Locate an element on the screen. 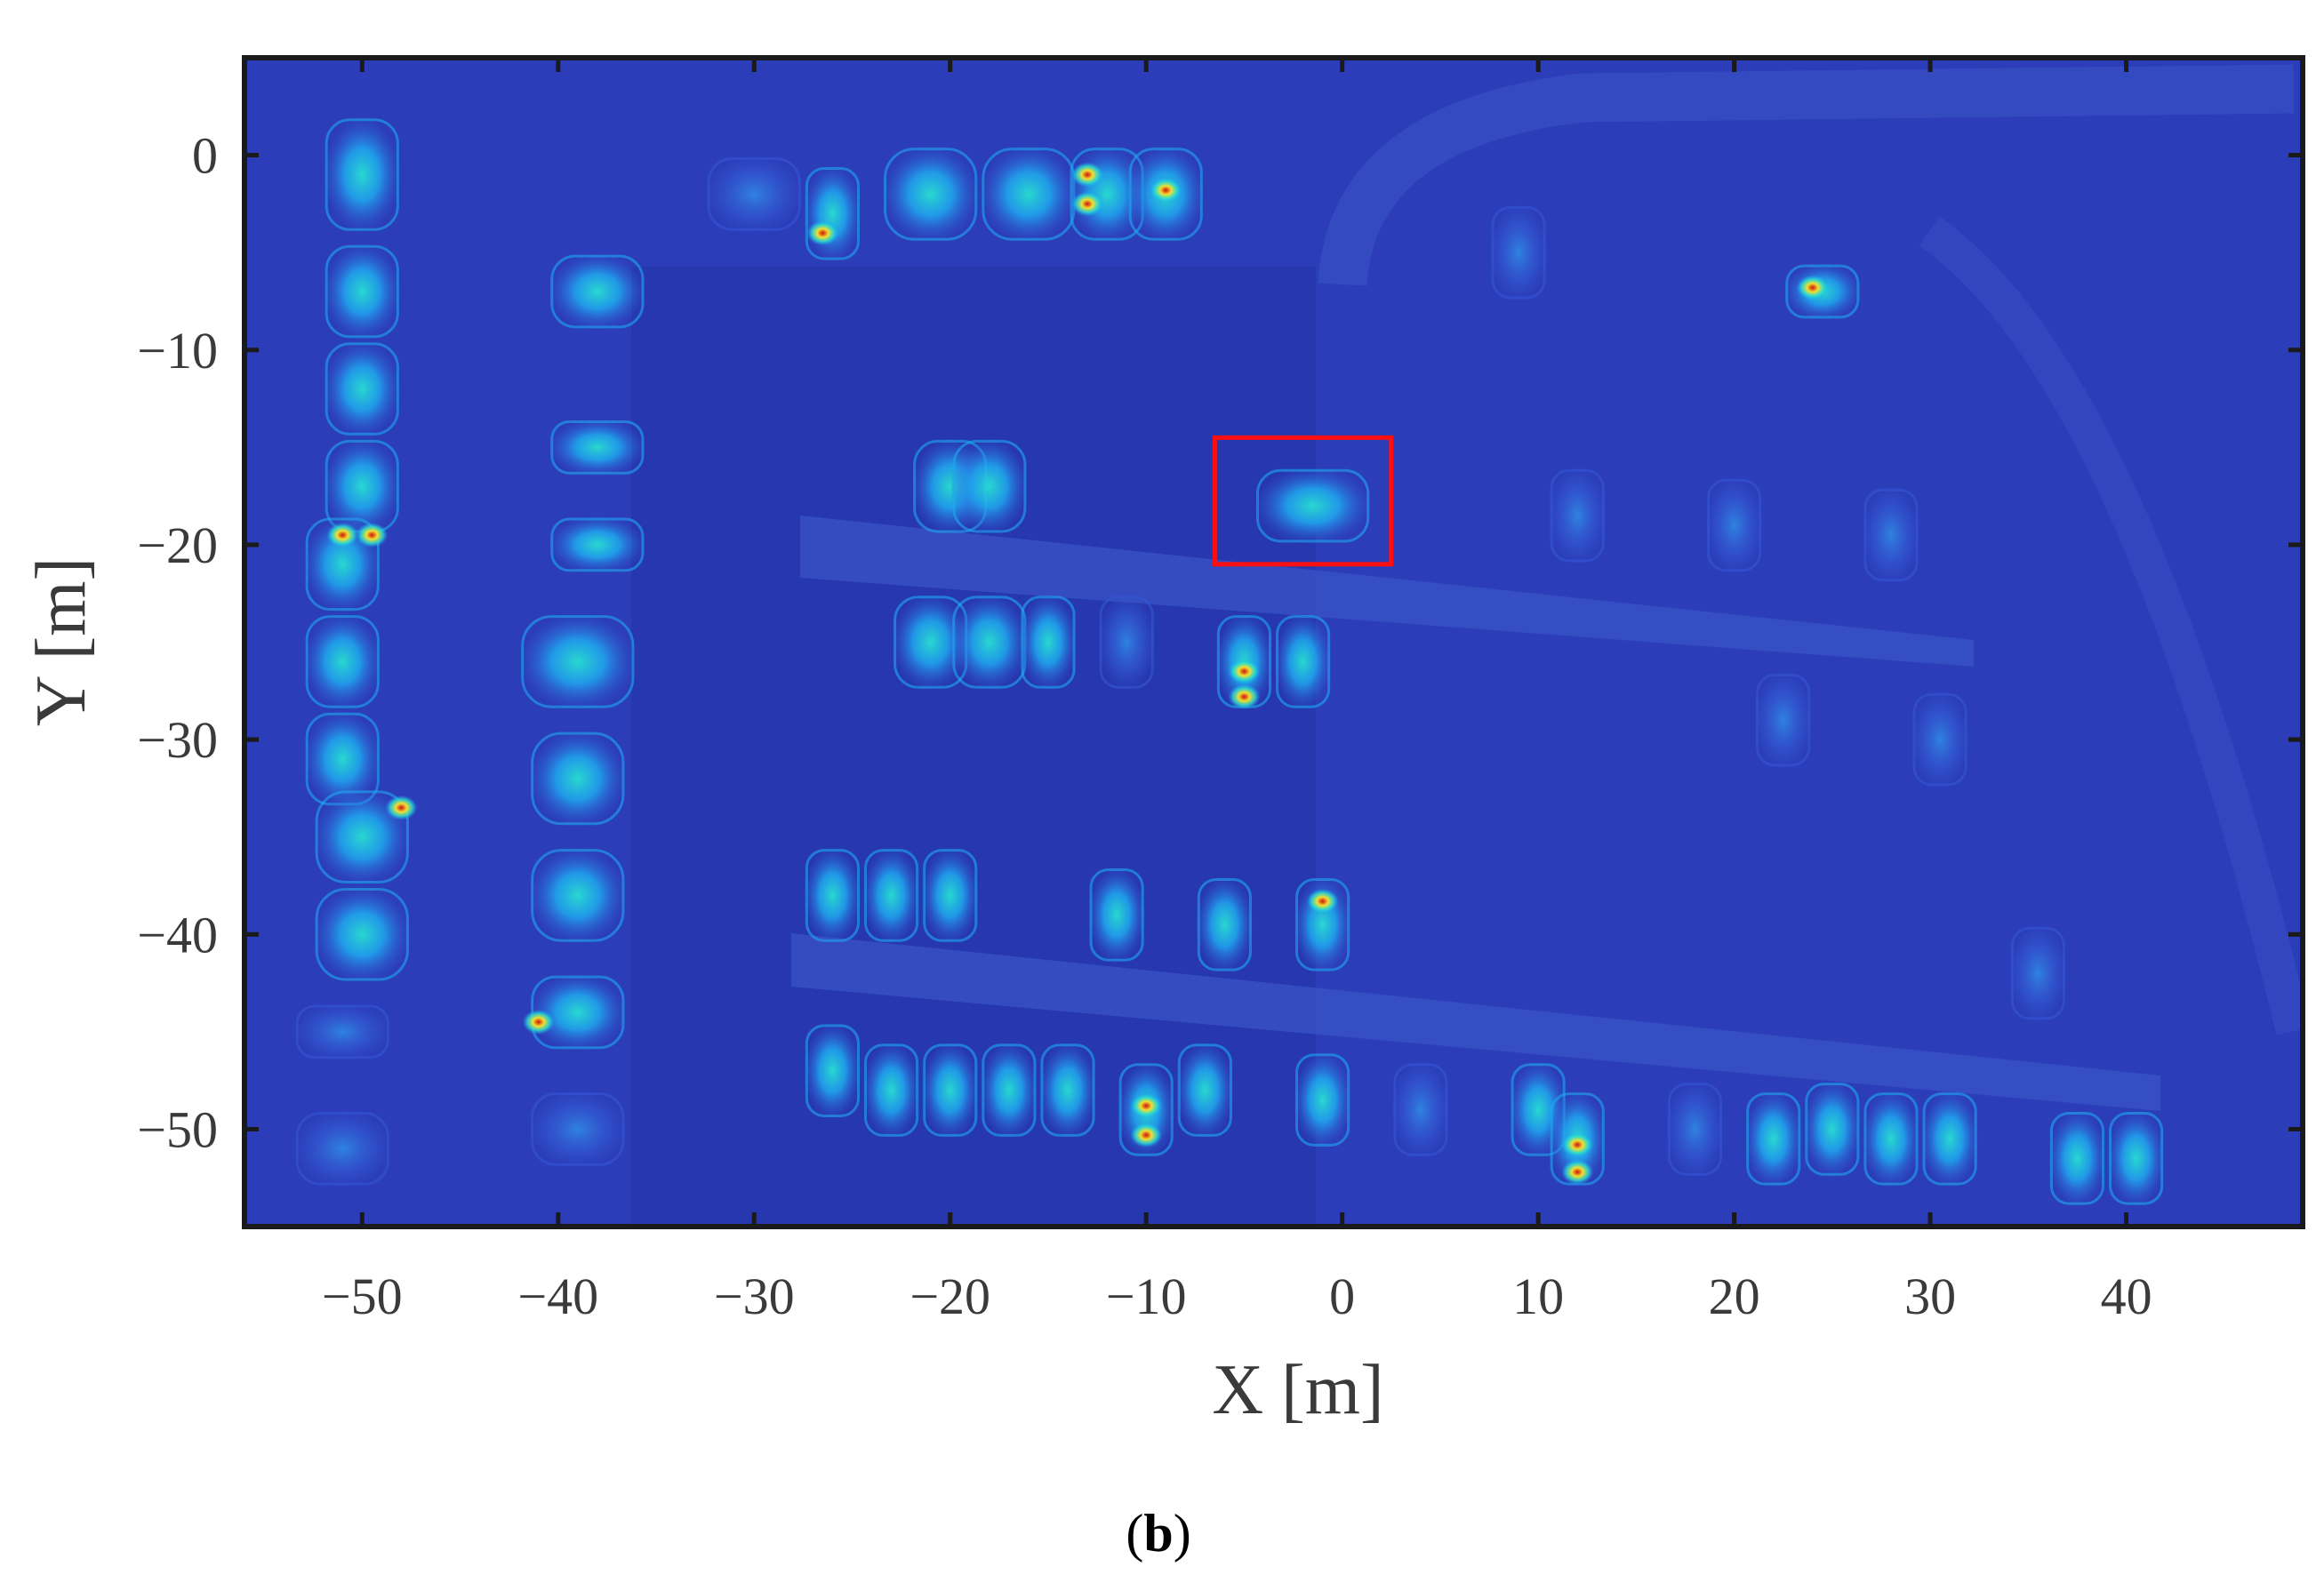 The width and height of the screenshot is (2324, 1575). caption-close: ) is located at coordinates (1182, 1533).